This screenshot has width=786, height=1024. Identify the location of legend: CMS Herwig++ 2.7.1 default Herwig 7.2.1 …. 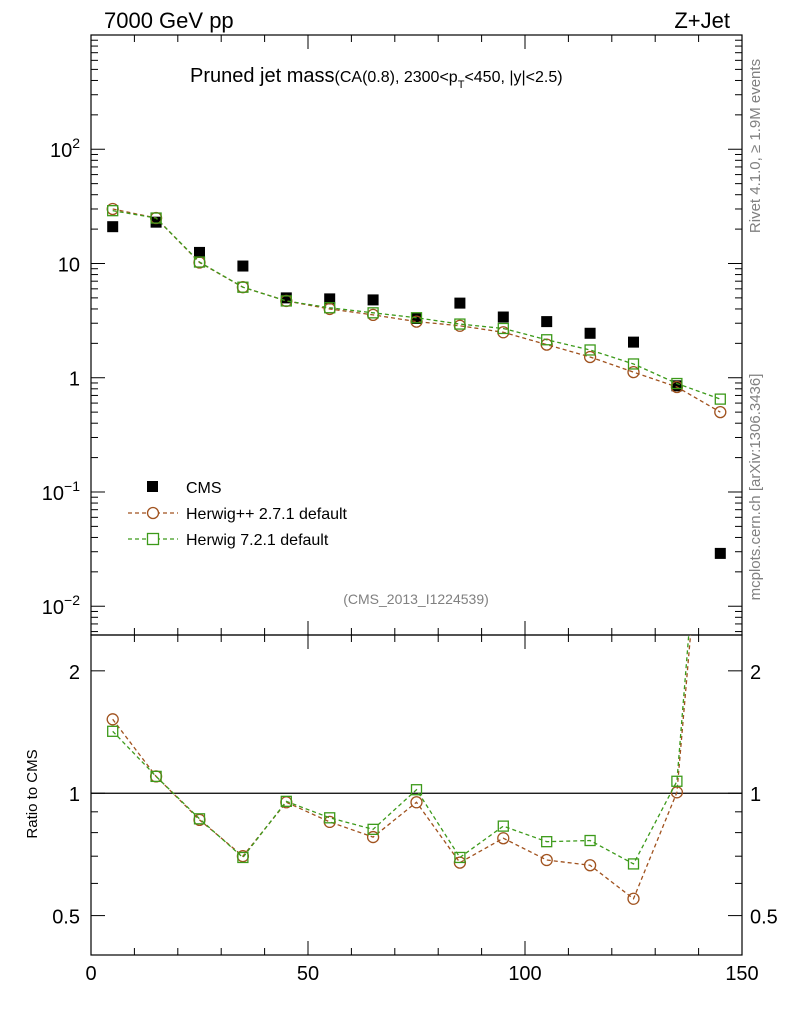
(238, 514).